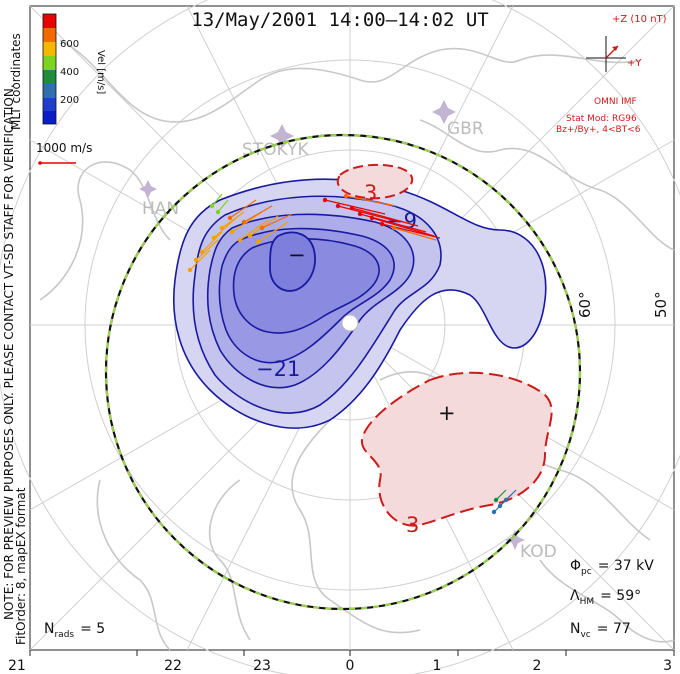  Describe the element at coordinates (370, 193) in the screenshot. I see `contour-label-plus3-top: 3` at that location.